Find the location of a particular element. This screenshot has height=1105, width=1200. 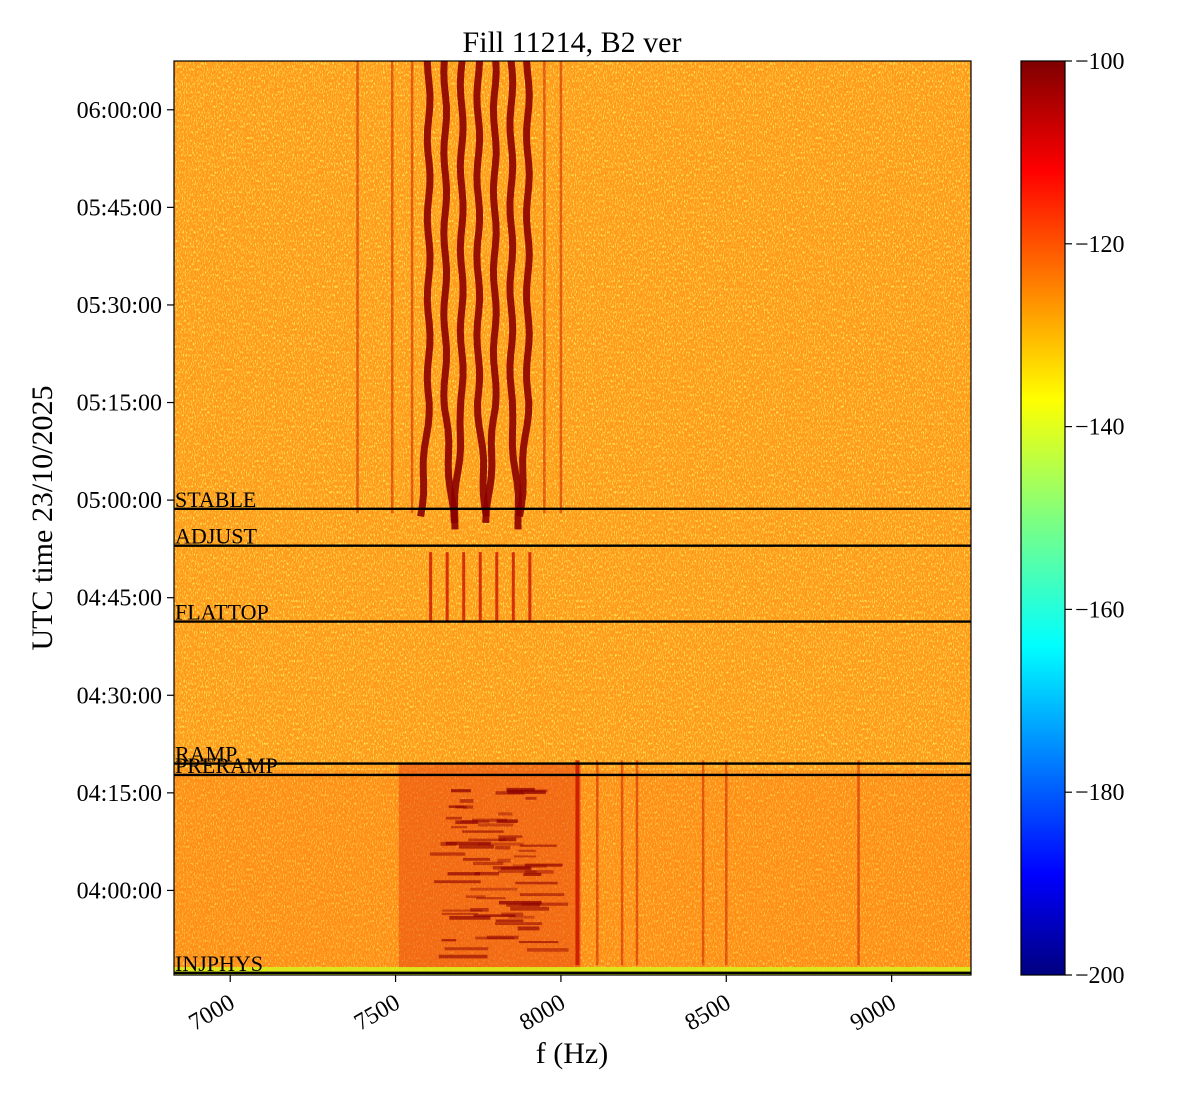

x-axis-label: f (Hz) is located at coordinates (572, 1053).